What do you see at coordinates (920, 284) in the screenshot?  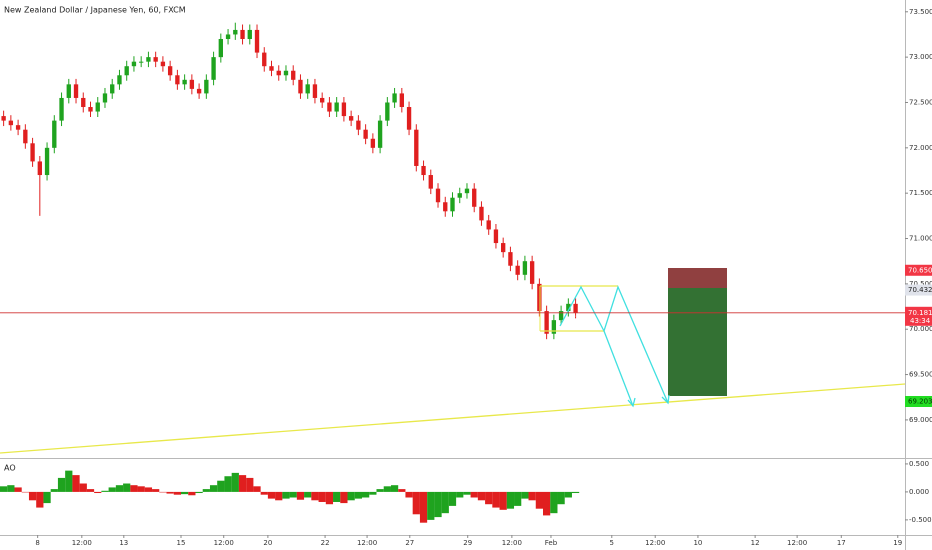 I see `y-tick-label: 70.500` at bounding box center [920, 284].